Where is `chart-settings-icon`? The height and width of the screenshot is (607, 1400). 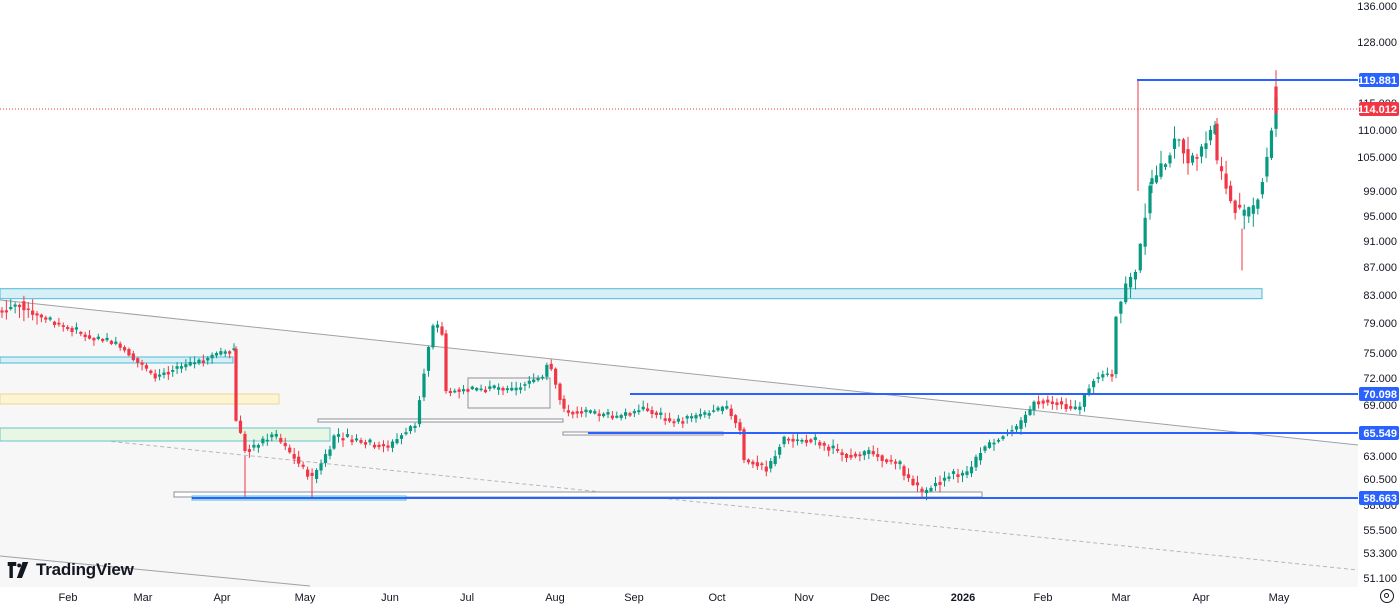 chart-settings-icon is located at coordinates (1387, 596).